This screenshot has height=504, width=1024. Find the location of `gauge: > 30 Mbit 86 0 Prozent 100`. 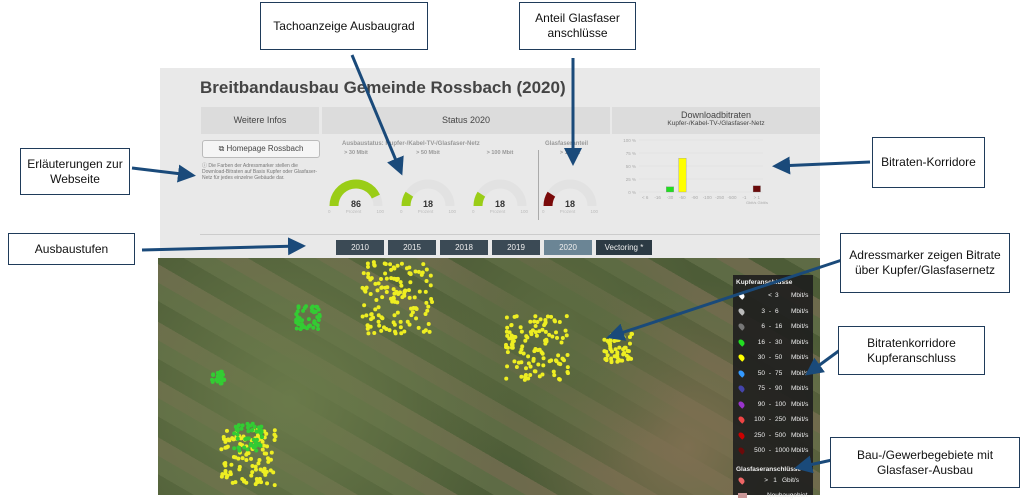

gauge: > 30 Mbit 86 0 Prozent 100 is located at coordinates (356, 182).